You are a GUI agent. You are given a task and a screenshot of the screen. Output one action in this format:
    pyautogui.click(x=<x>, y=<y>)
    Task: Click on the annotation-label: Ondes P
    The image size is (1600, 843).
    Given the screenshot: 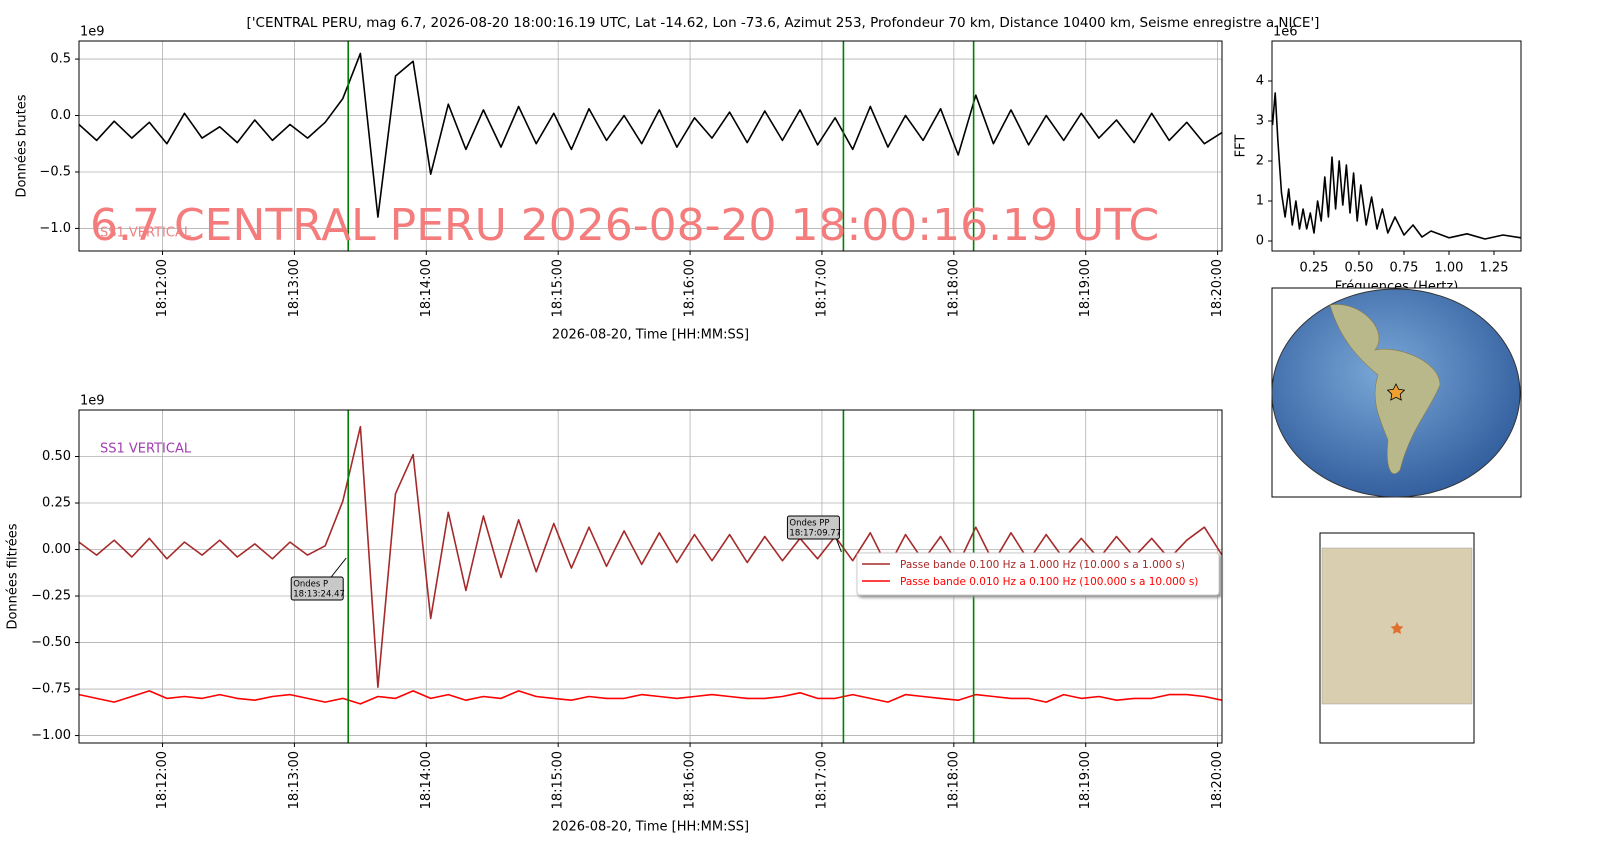 What is the action you would take?
    pyautogui.click(x=310, y=585)
    